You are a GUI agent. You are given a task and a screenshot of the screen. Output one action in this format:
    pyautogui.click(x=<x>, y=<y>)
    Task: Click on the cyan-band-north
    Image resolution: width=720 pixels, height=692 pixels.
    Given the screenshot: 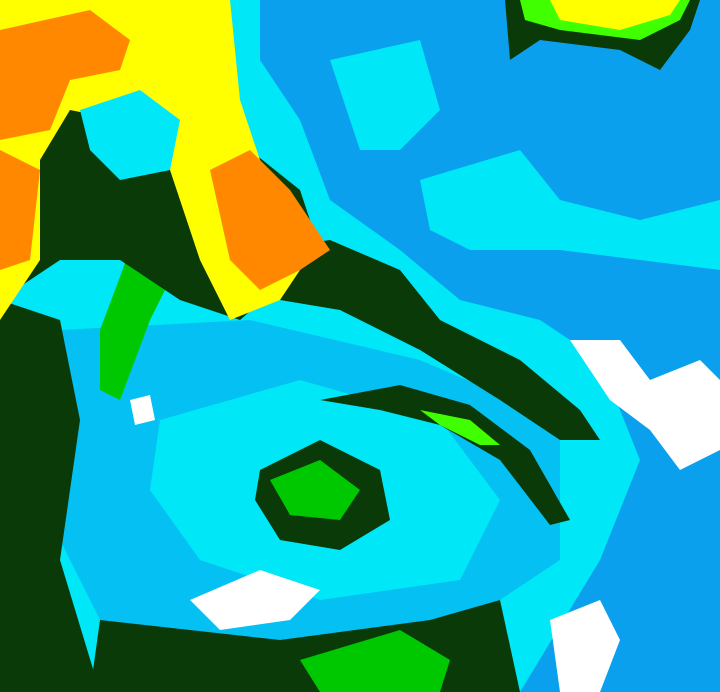 What is the action you would take?
    pyautogui.click(x=385, y=95)
    